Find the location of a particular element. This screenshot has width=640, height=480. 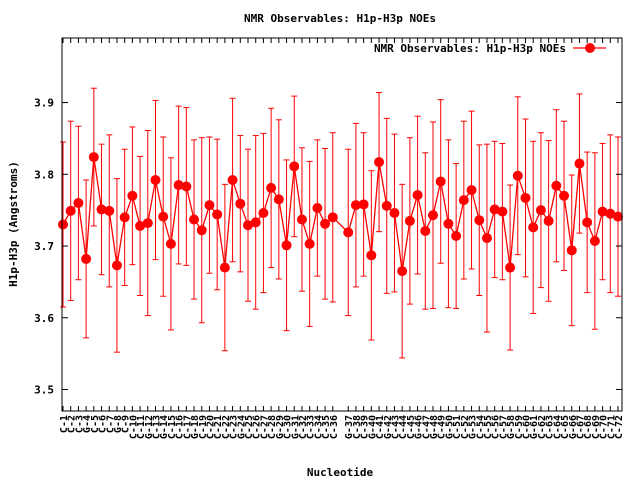

x-tick-label: C-54 is located at coordinates (480, 427).